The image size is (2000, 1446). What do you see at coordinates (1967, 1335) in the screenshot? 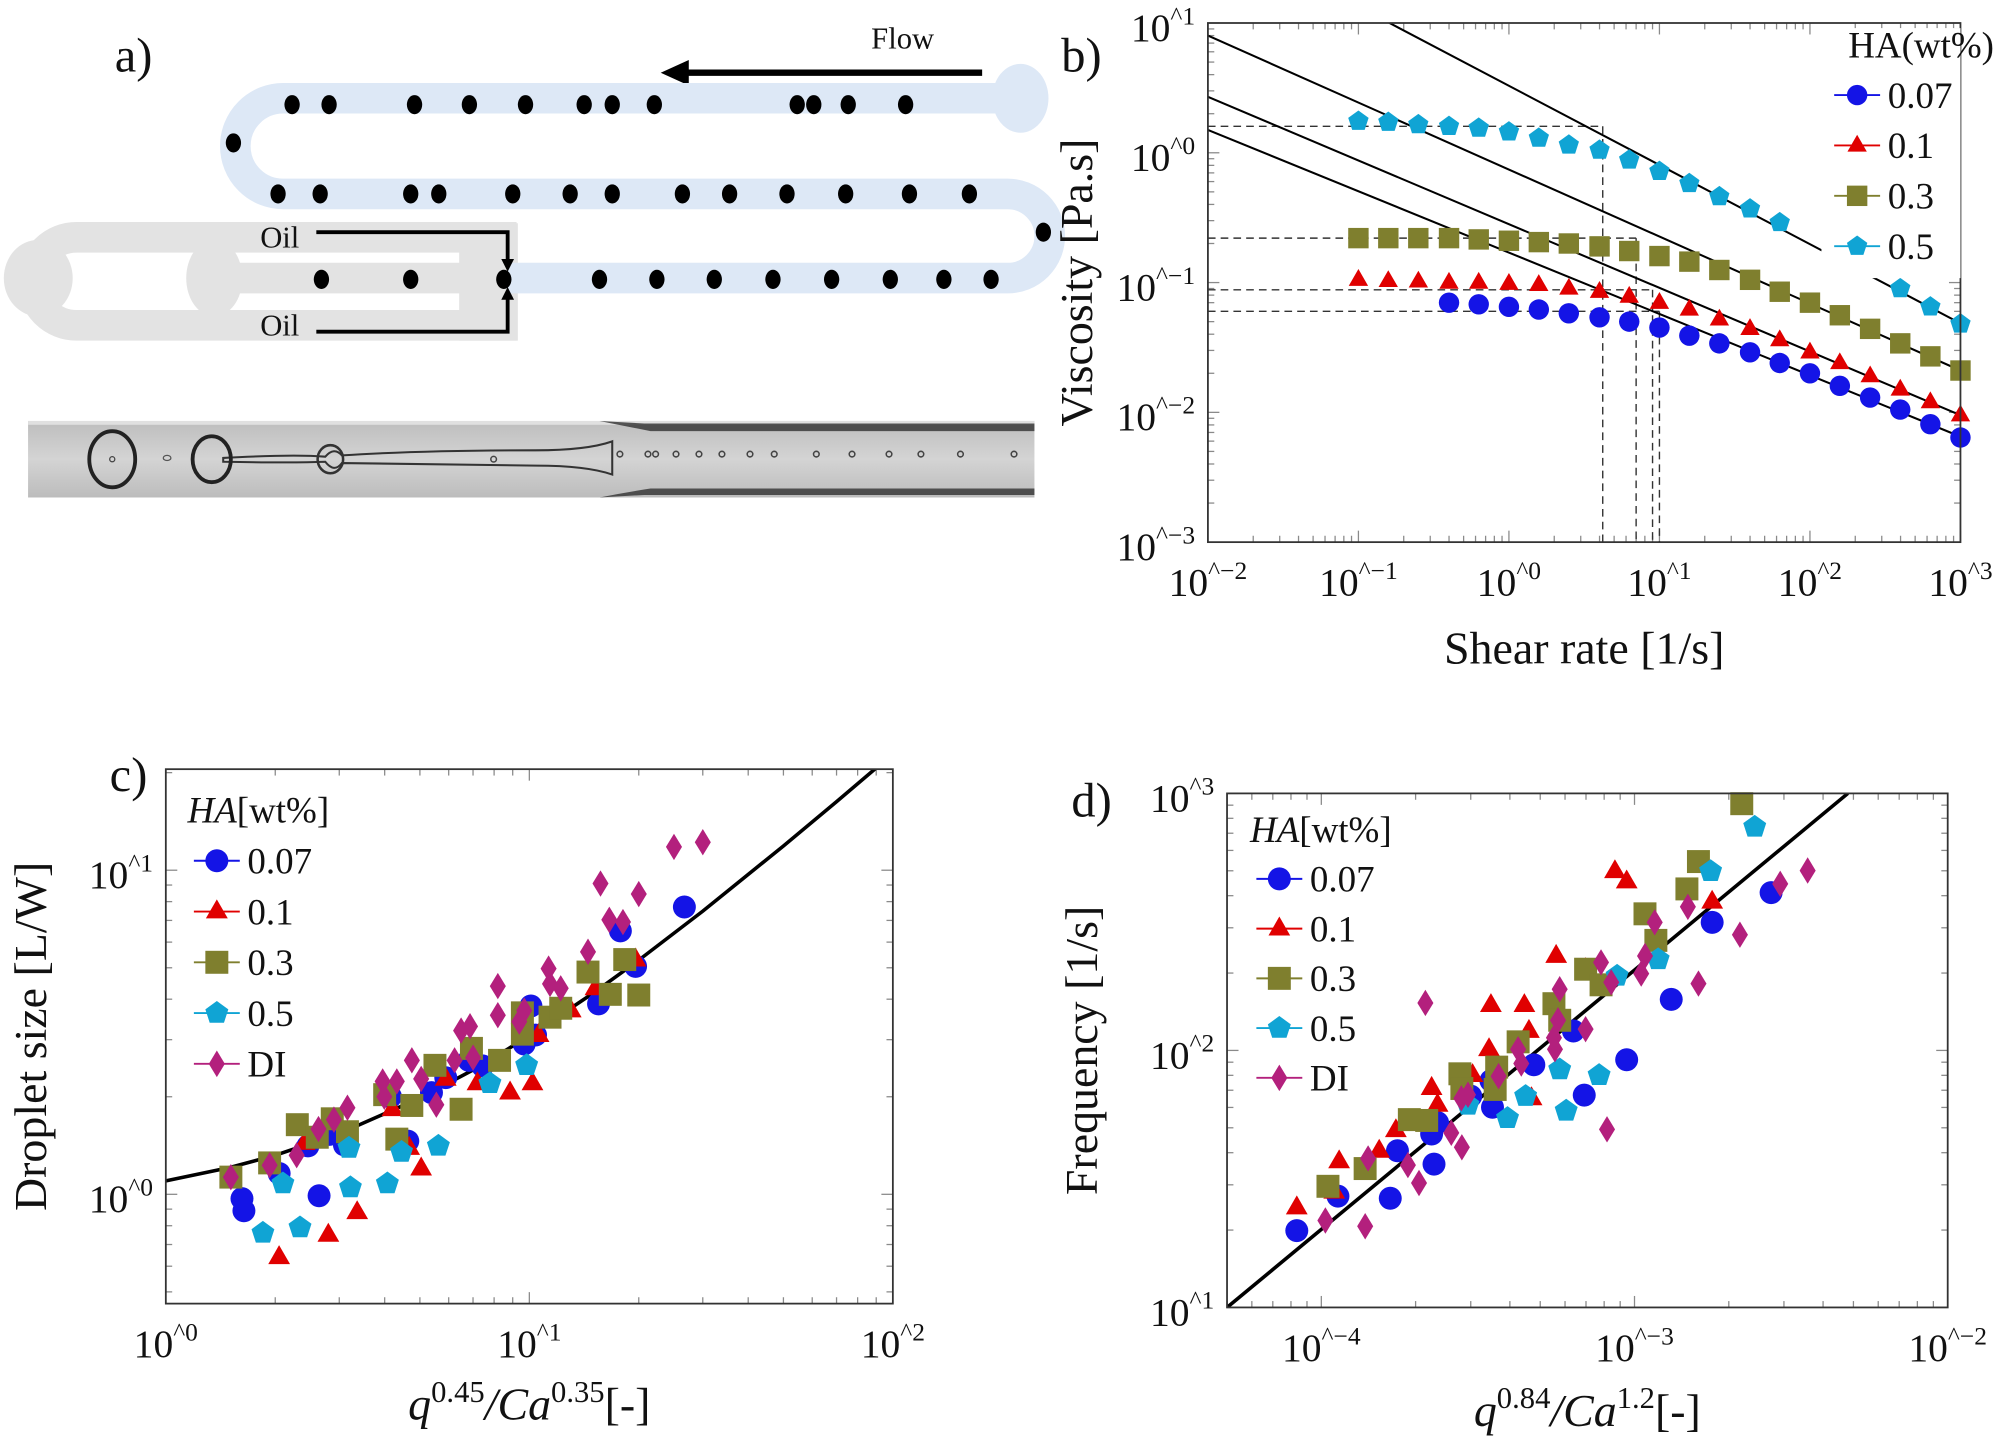
I see `tick-exponent: ^−2` at bounding box center [1967, 1335].